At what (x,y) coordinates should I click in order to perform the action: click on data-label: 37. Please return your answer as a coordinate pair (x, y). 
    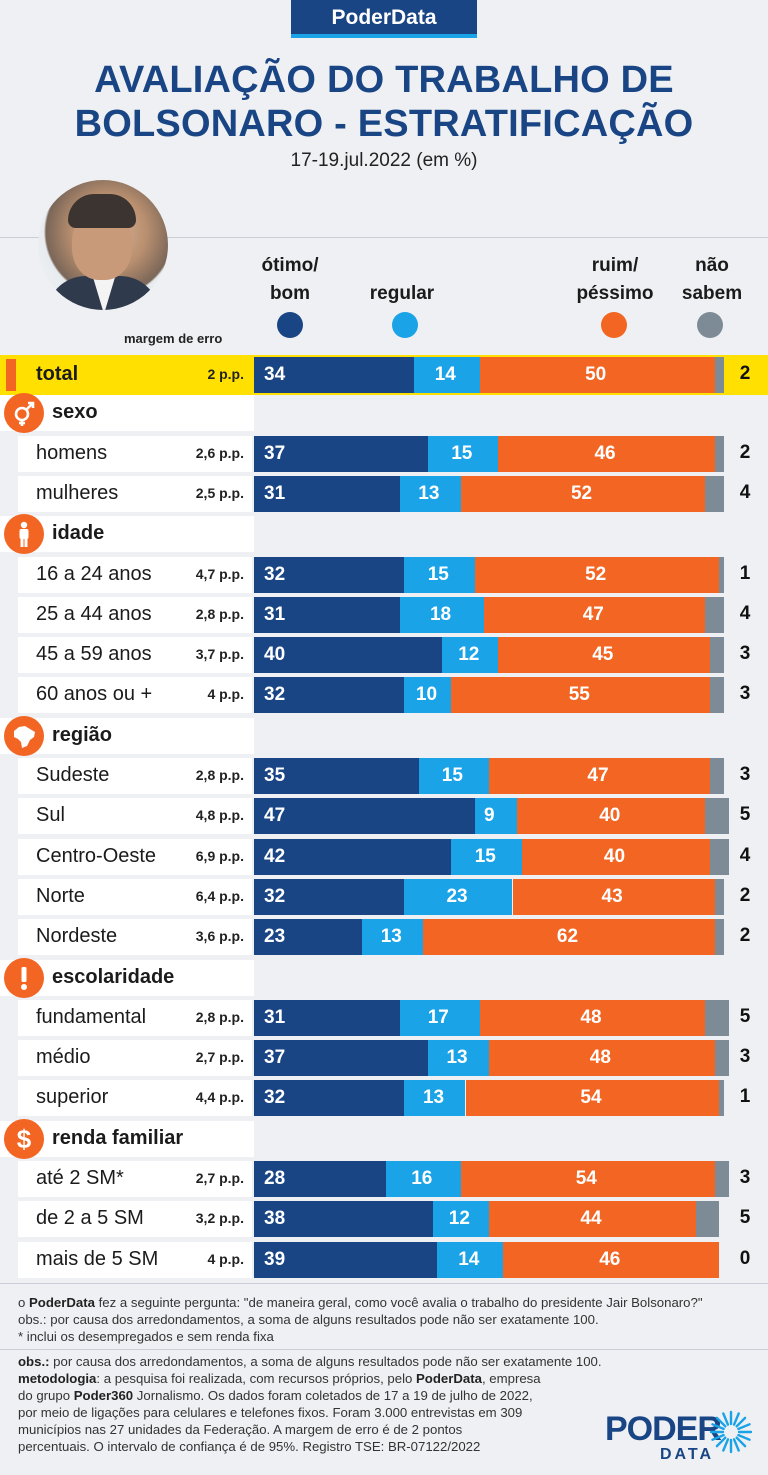
    Looking at the image, I should click on (275, 453).